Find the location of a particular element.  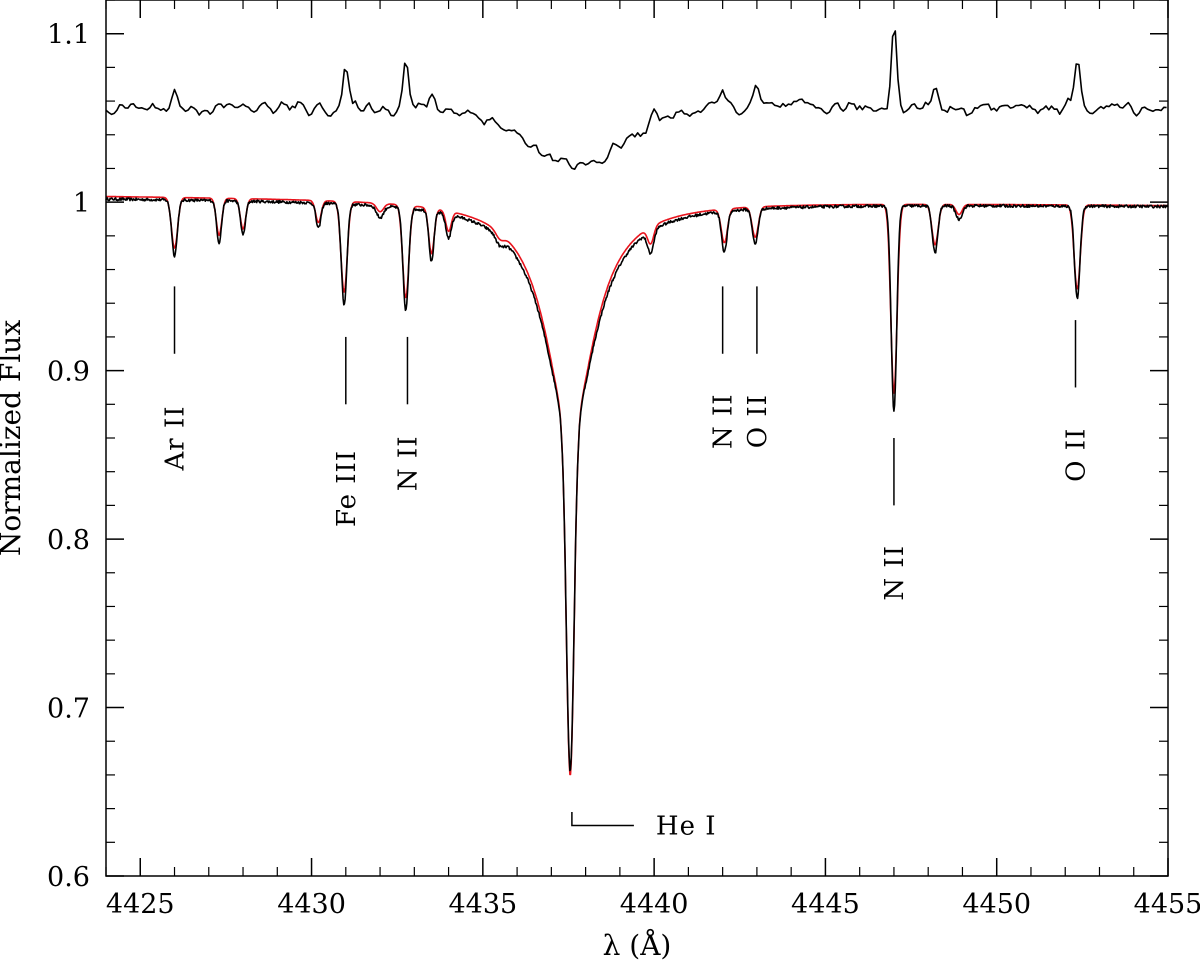

y-tick-label: 1.1 is located at coordinates (68, 35).